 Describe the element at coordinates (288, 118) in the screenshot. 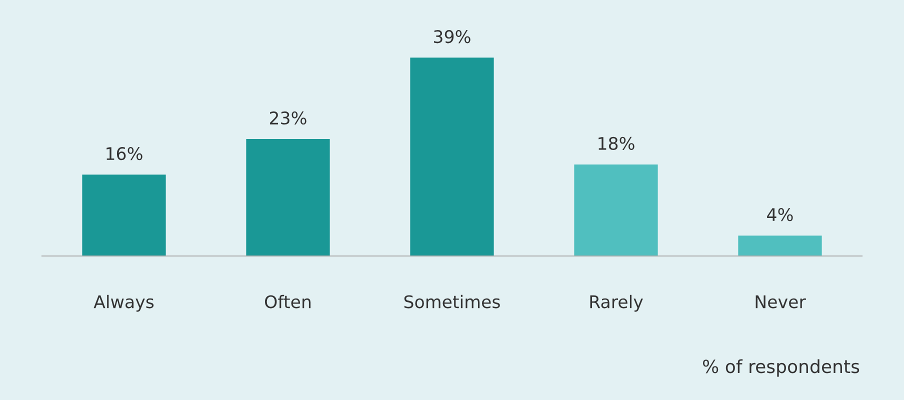

I see `data-label: 23%` at that location.